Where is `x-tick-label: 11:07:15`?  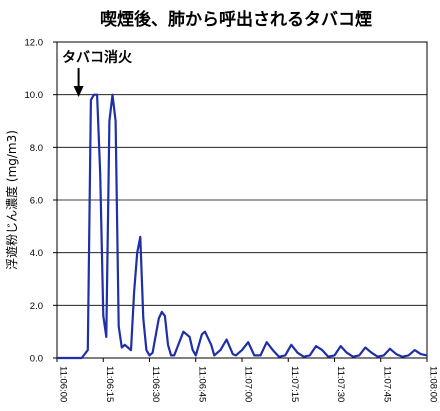
x-tick-label: 11:07:15 is located at coordinates (294, 384).